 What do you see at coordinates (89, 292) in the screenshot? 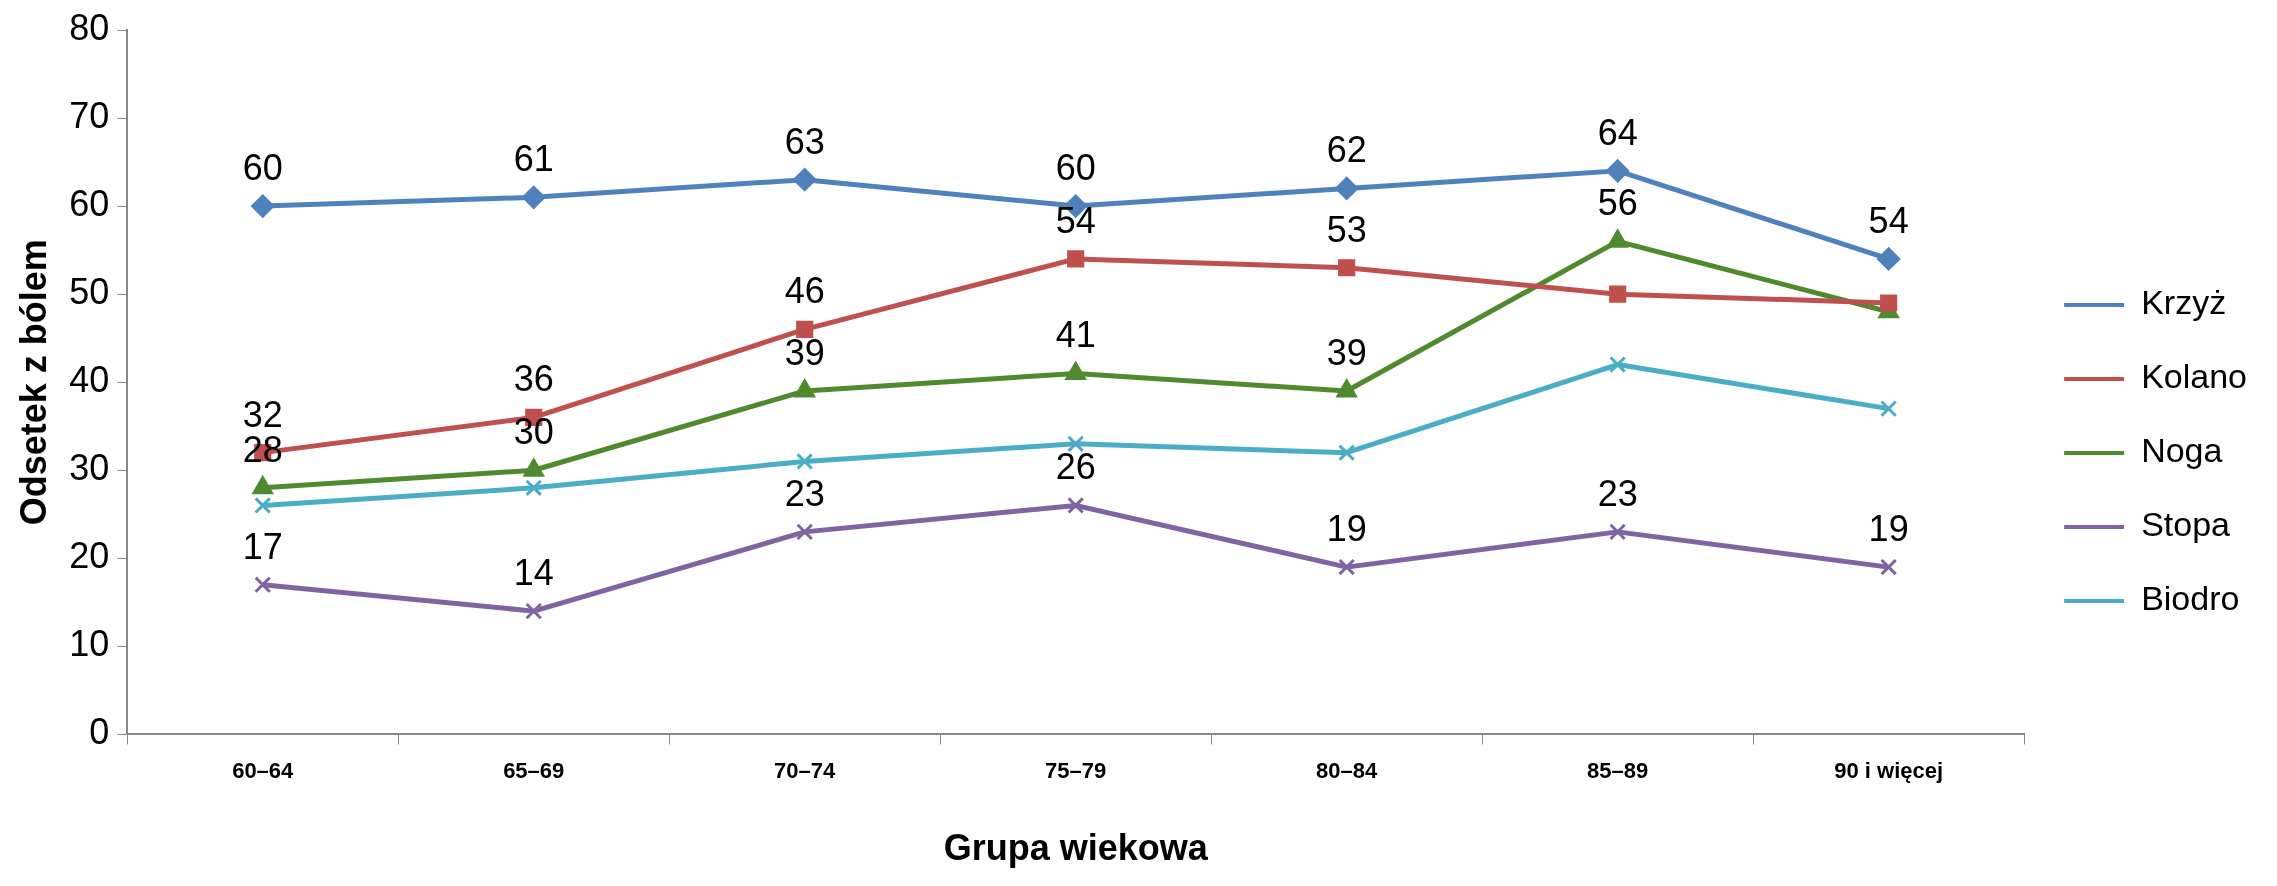
I see `y-tick-label: 50` at bounding box center [89, 292].